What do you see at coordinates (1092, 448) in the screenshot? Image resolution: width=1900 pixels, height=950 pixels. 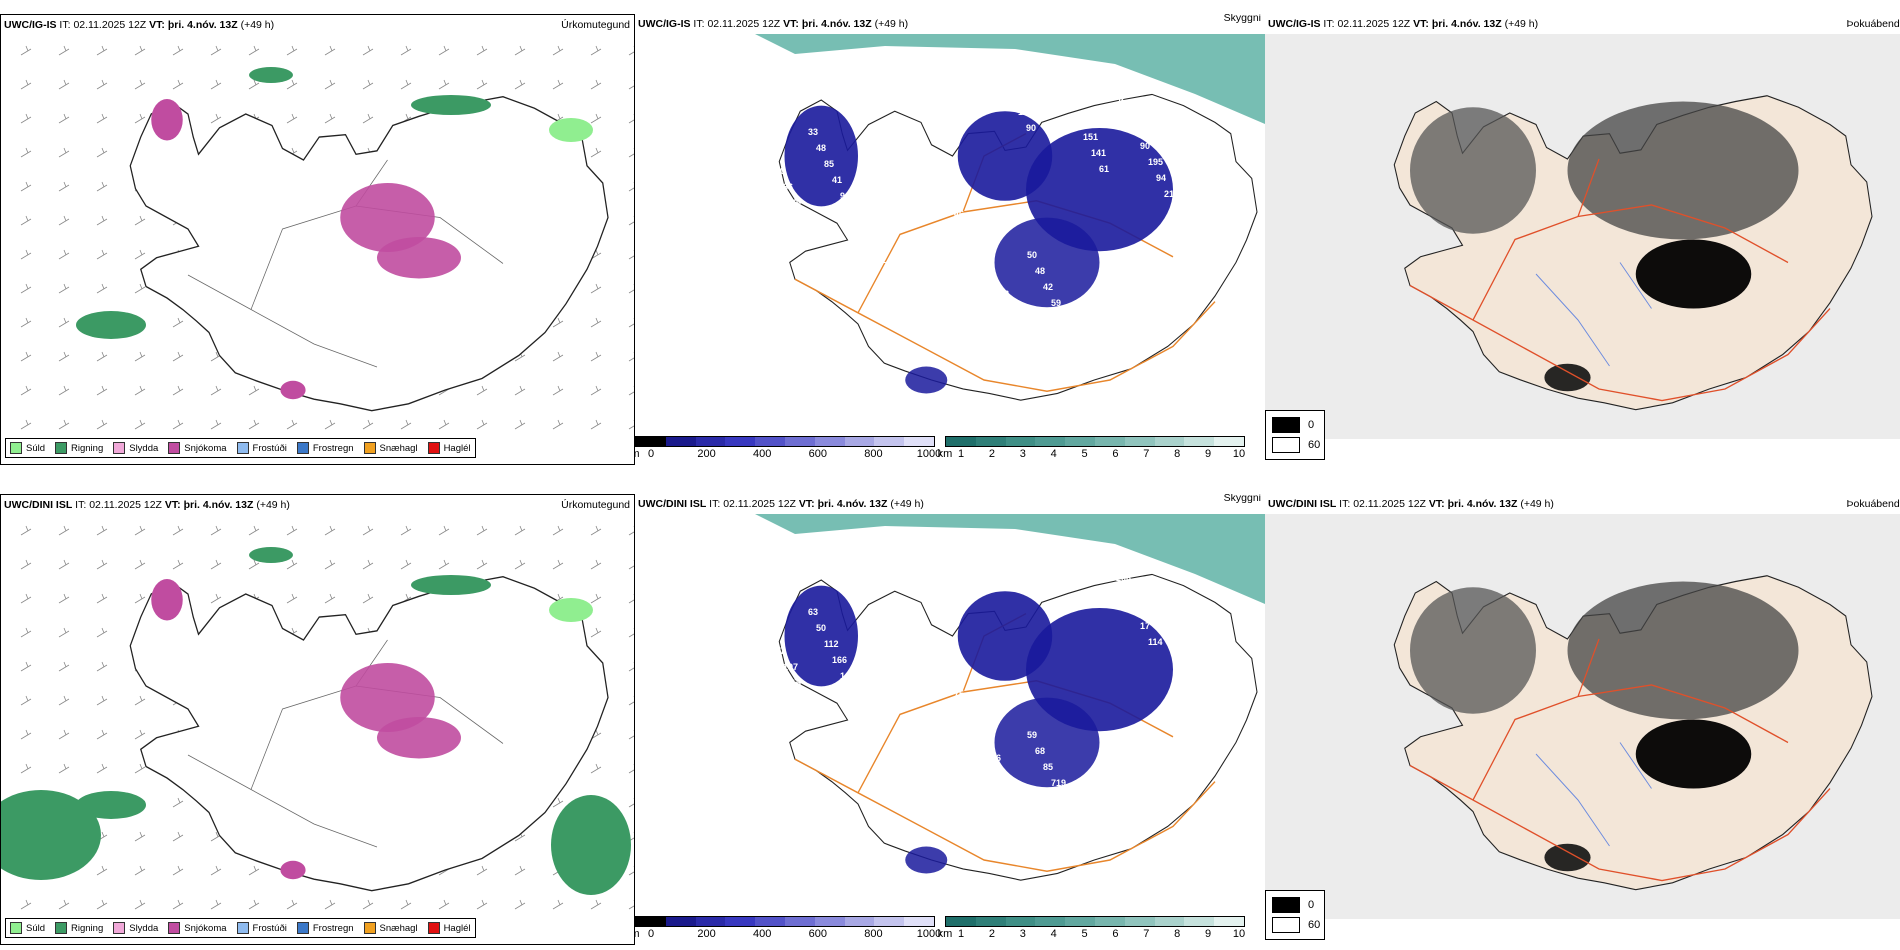 I see `visibility-colorbar: km 1 2 3 4 5 6 7 8 9 10` at bounding box center [1092, 448].